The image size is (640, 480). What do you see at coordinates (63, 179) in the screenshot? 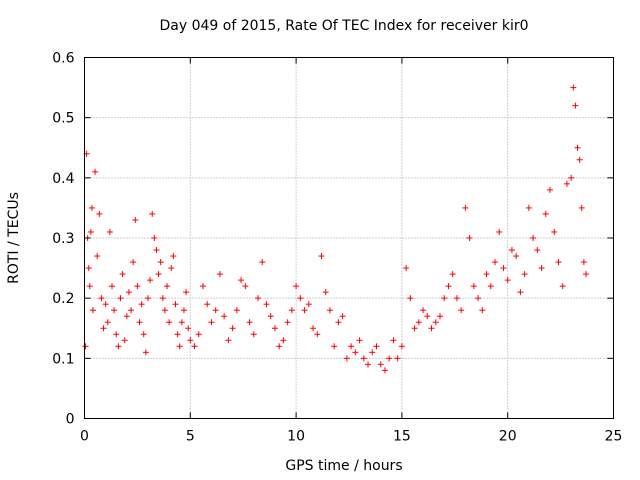
I see `y-tick-label: 0.4` at bounding box center [63, 179].